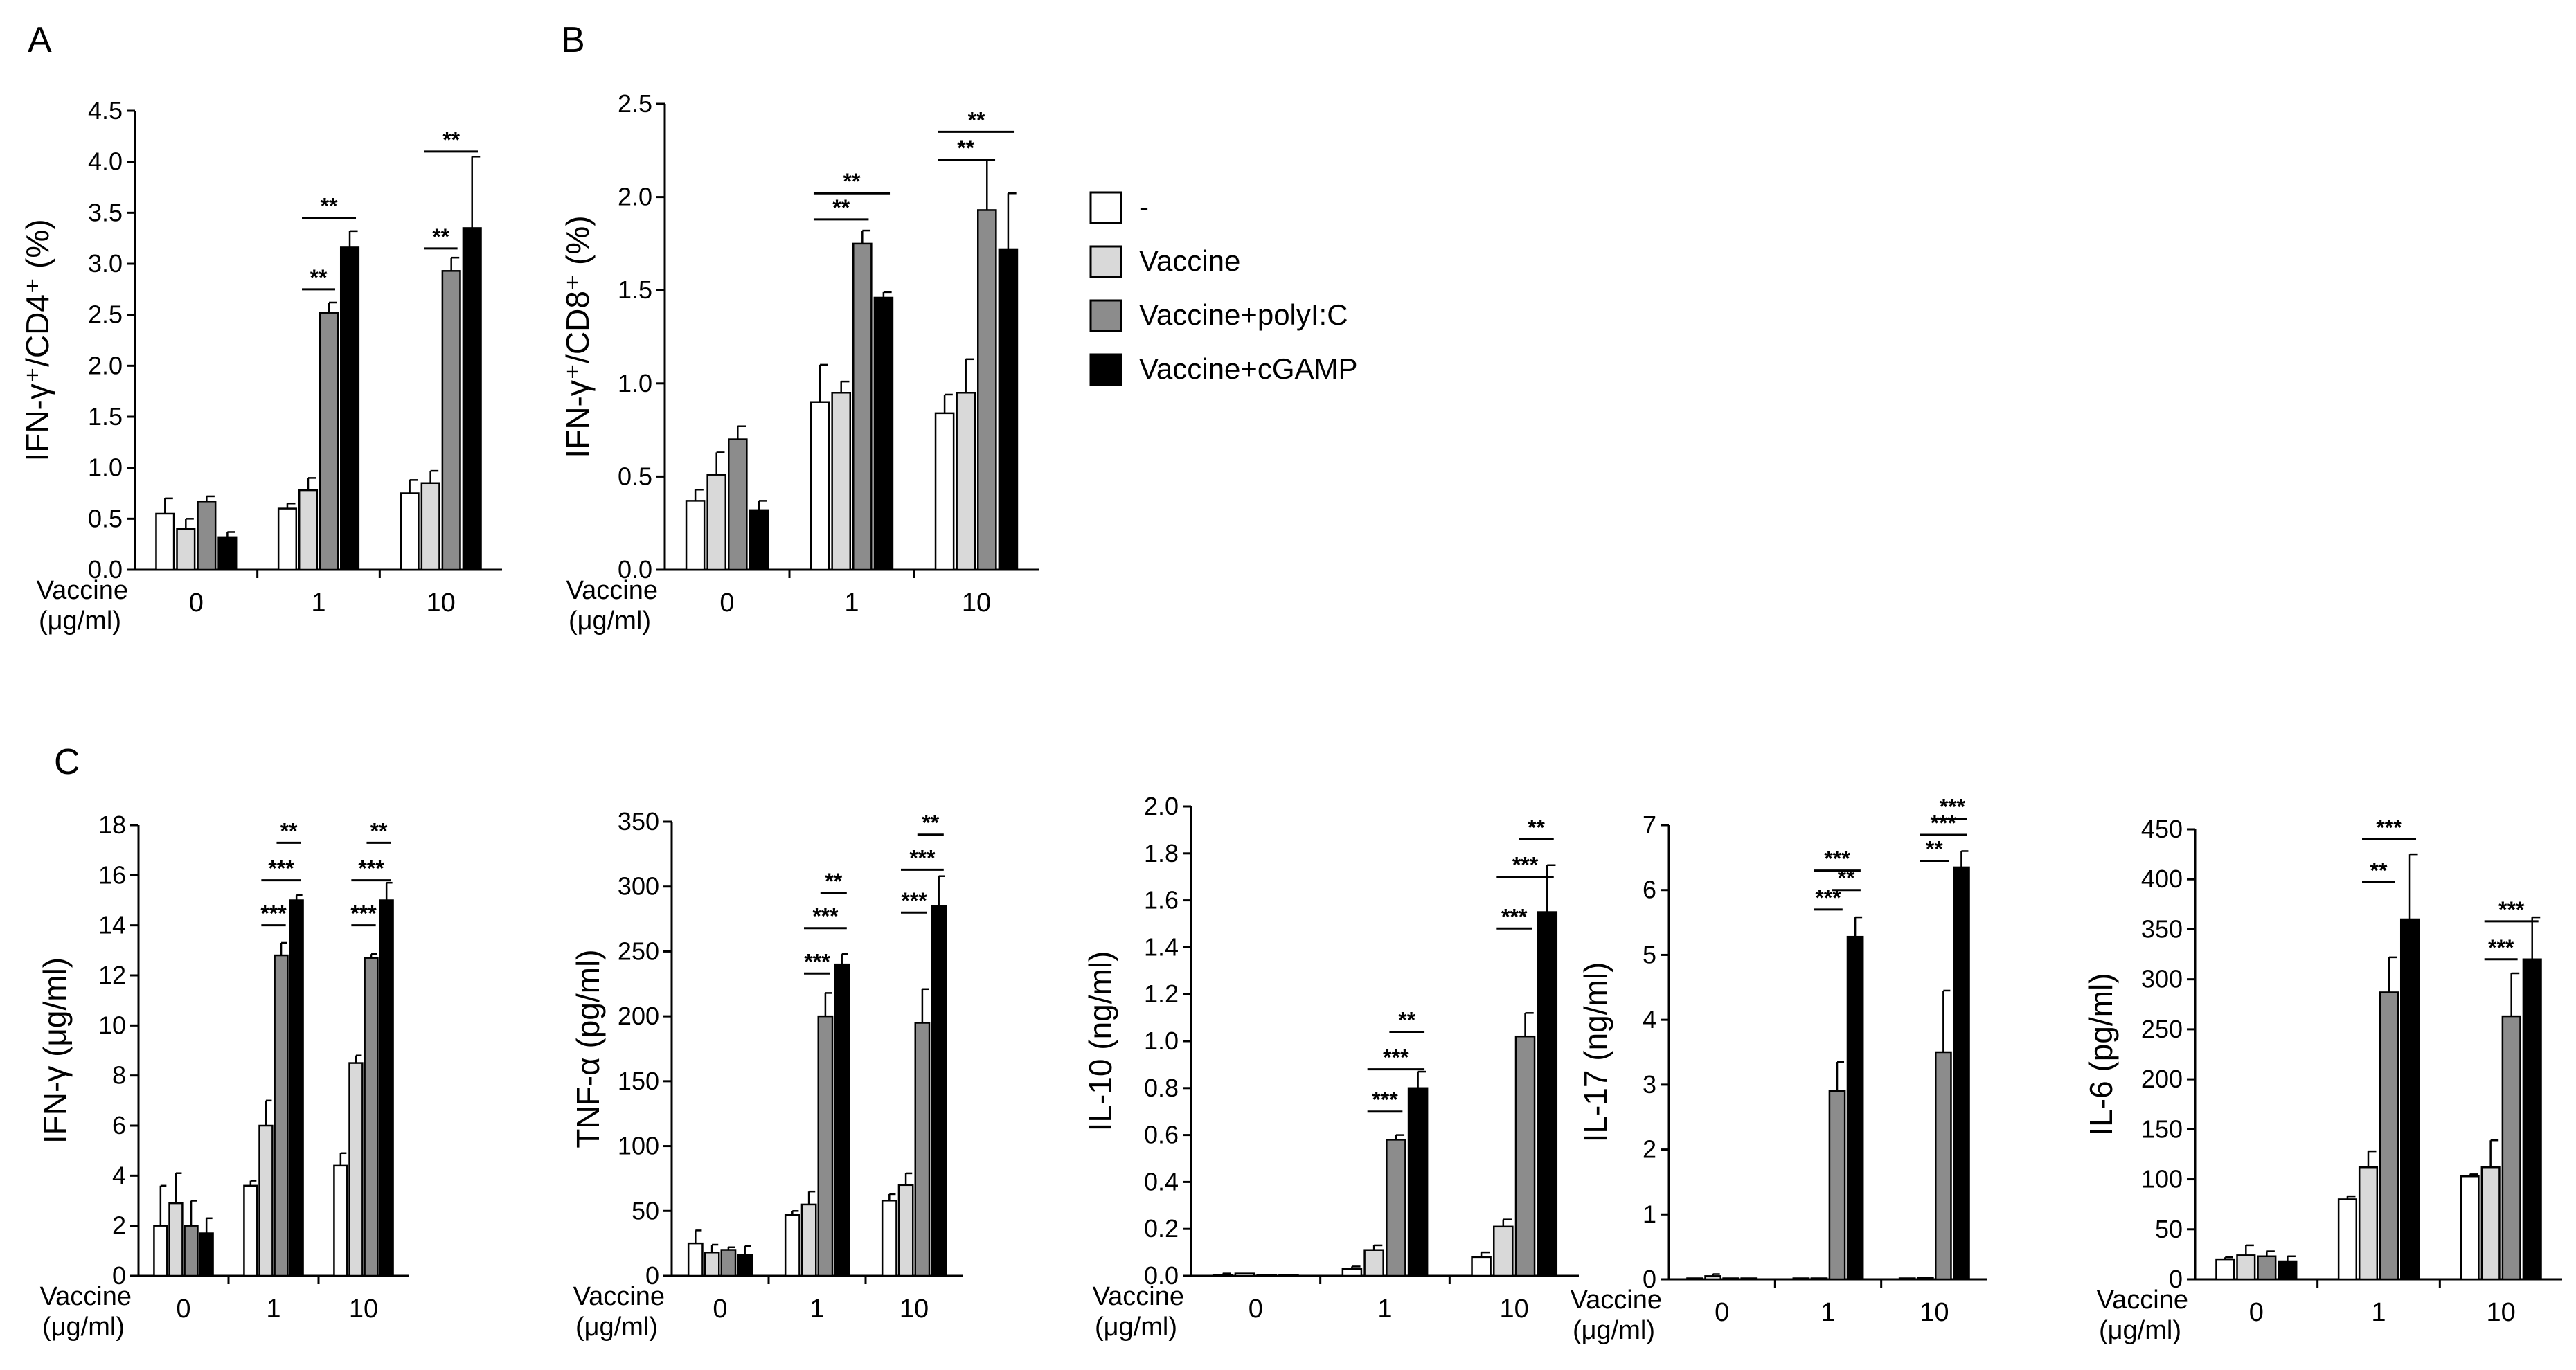 The image size is (2576, 1370). What do you see at coordinates (1162, 853) in the screenshot?
I see `y-tick-label: 1.8` at bounding box center [1162, 853].